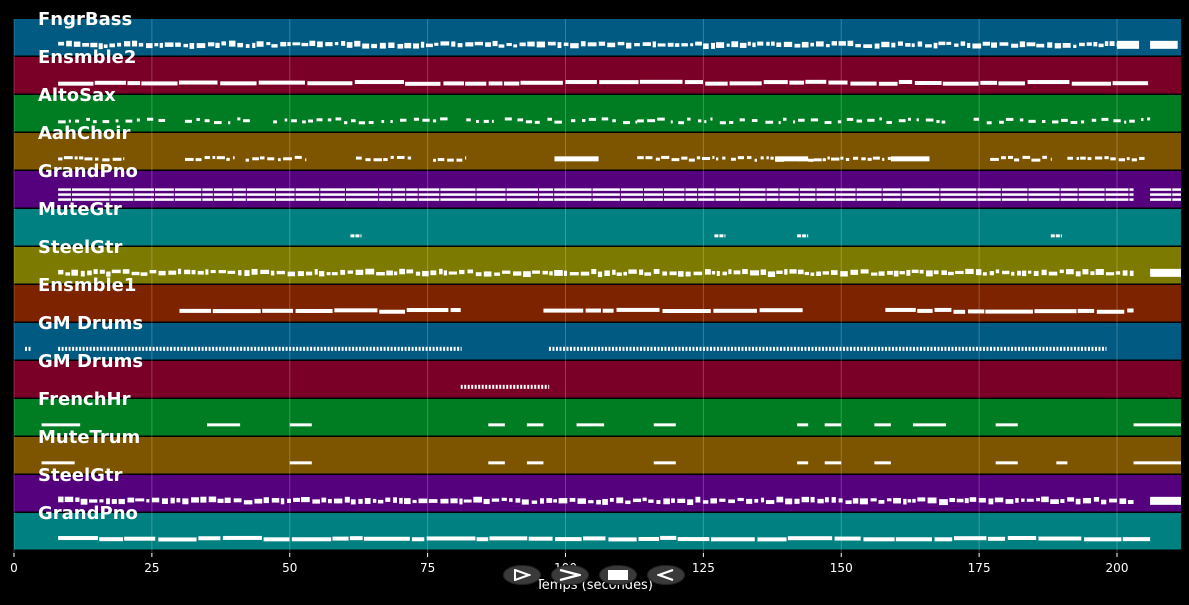 Image resolution: width=1189 pixels, height=605 pixels. What do you see at coordinates (618, 575) in the screenshot?
I see `stop-button` at bounding box center [618, 575].